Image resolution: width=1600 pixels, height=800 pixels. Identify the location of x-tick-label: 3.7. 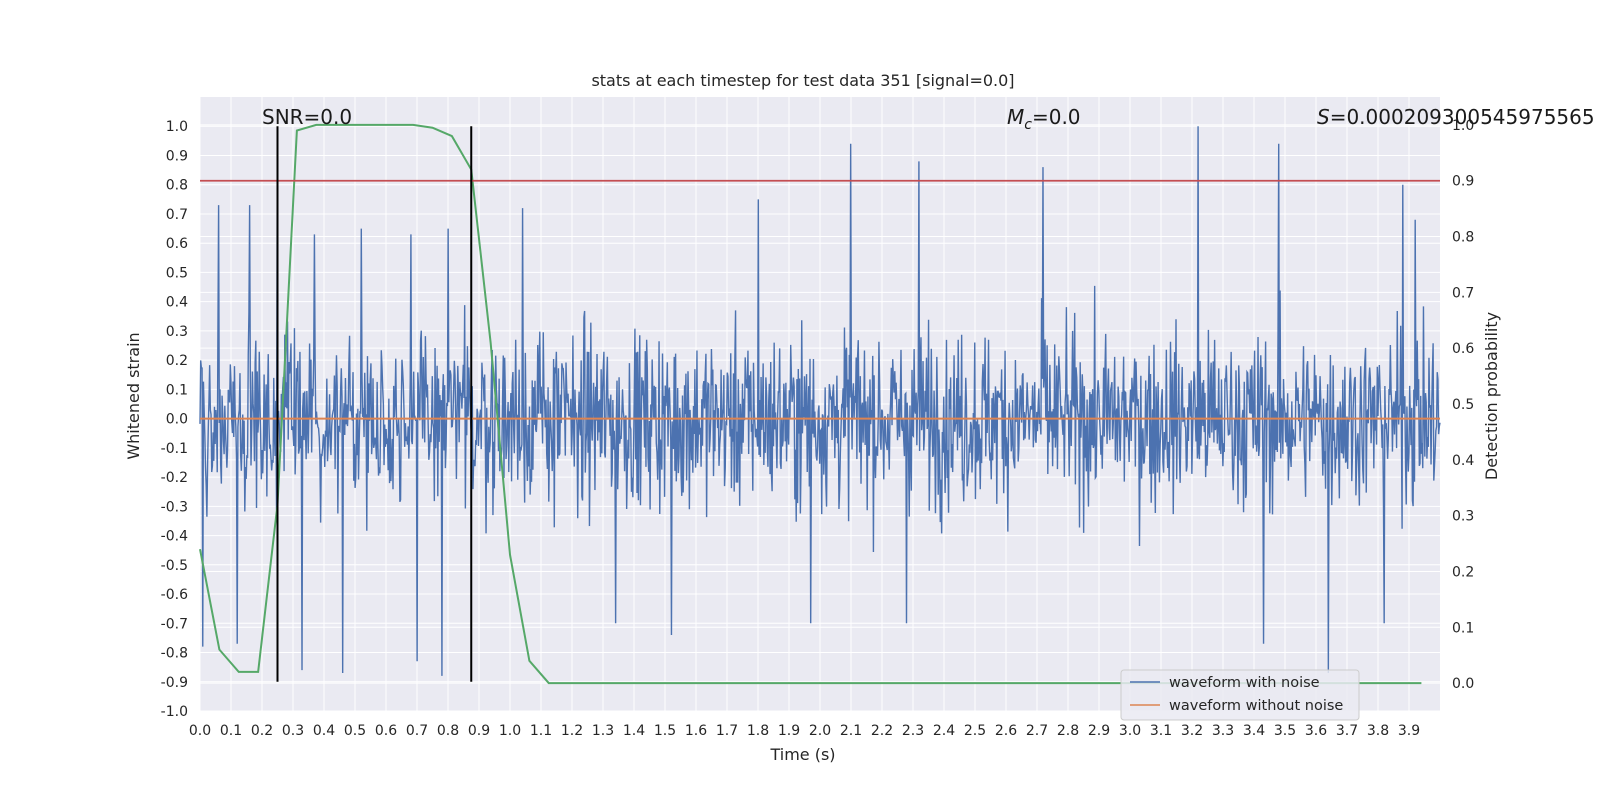
(1347, 731).